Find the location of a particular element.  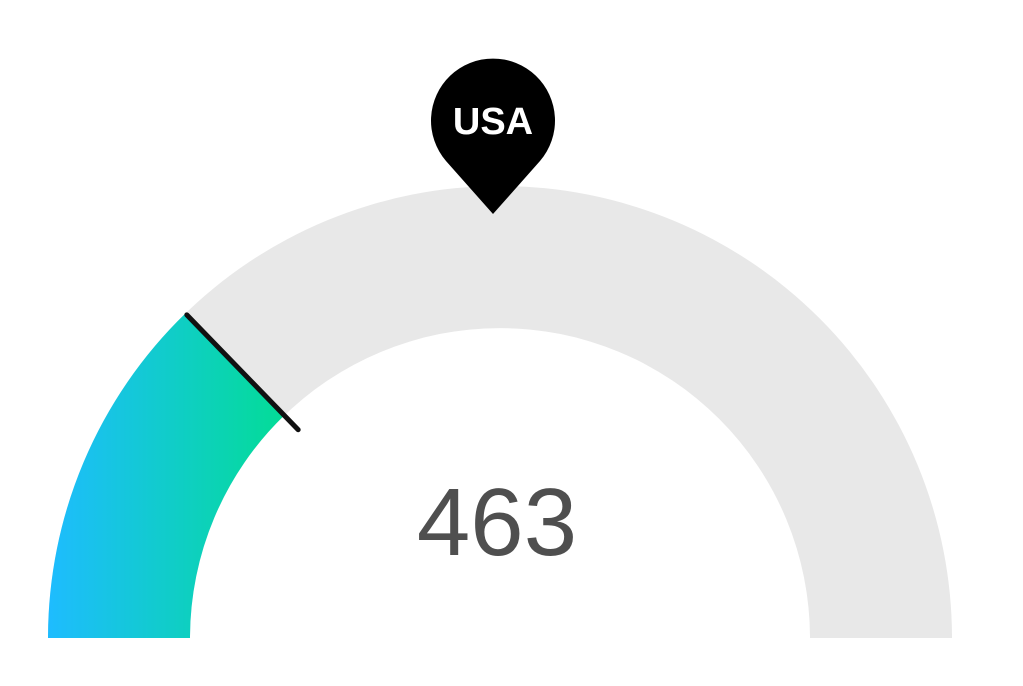

gauge-needle is located at coordinates (242, 372).